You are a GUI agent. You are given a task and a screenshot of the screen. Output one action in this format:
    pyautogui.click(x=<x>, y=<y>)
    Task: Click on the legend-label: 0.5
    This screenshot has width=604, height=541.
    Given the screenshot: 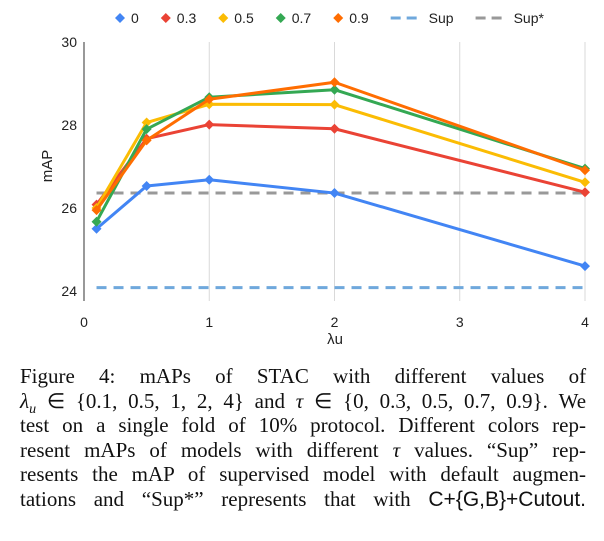 What is the action you would take?
    pyautogui.click(x=244, y=18)
    